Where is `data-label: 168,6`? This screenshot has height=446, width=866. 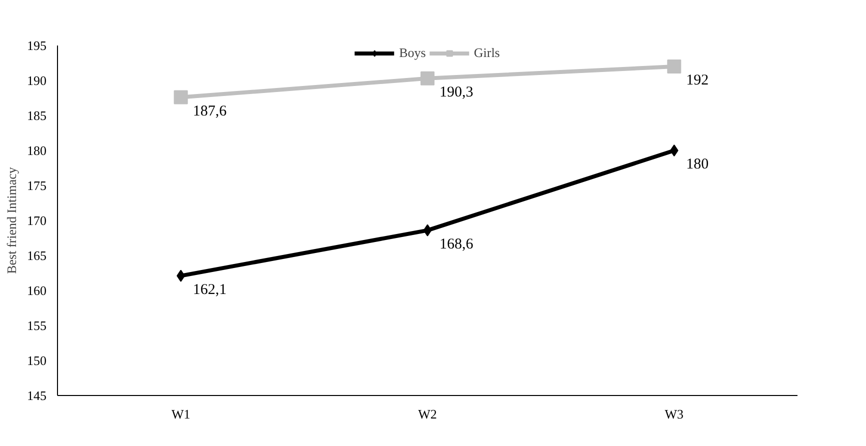 data-label: 168,6 is located at coordinates (457, 244).